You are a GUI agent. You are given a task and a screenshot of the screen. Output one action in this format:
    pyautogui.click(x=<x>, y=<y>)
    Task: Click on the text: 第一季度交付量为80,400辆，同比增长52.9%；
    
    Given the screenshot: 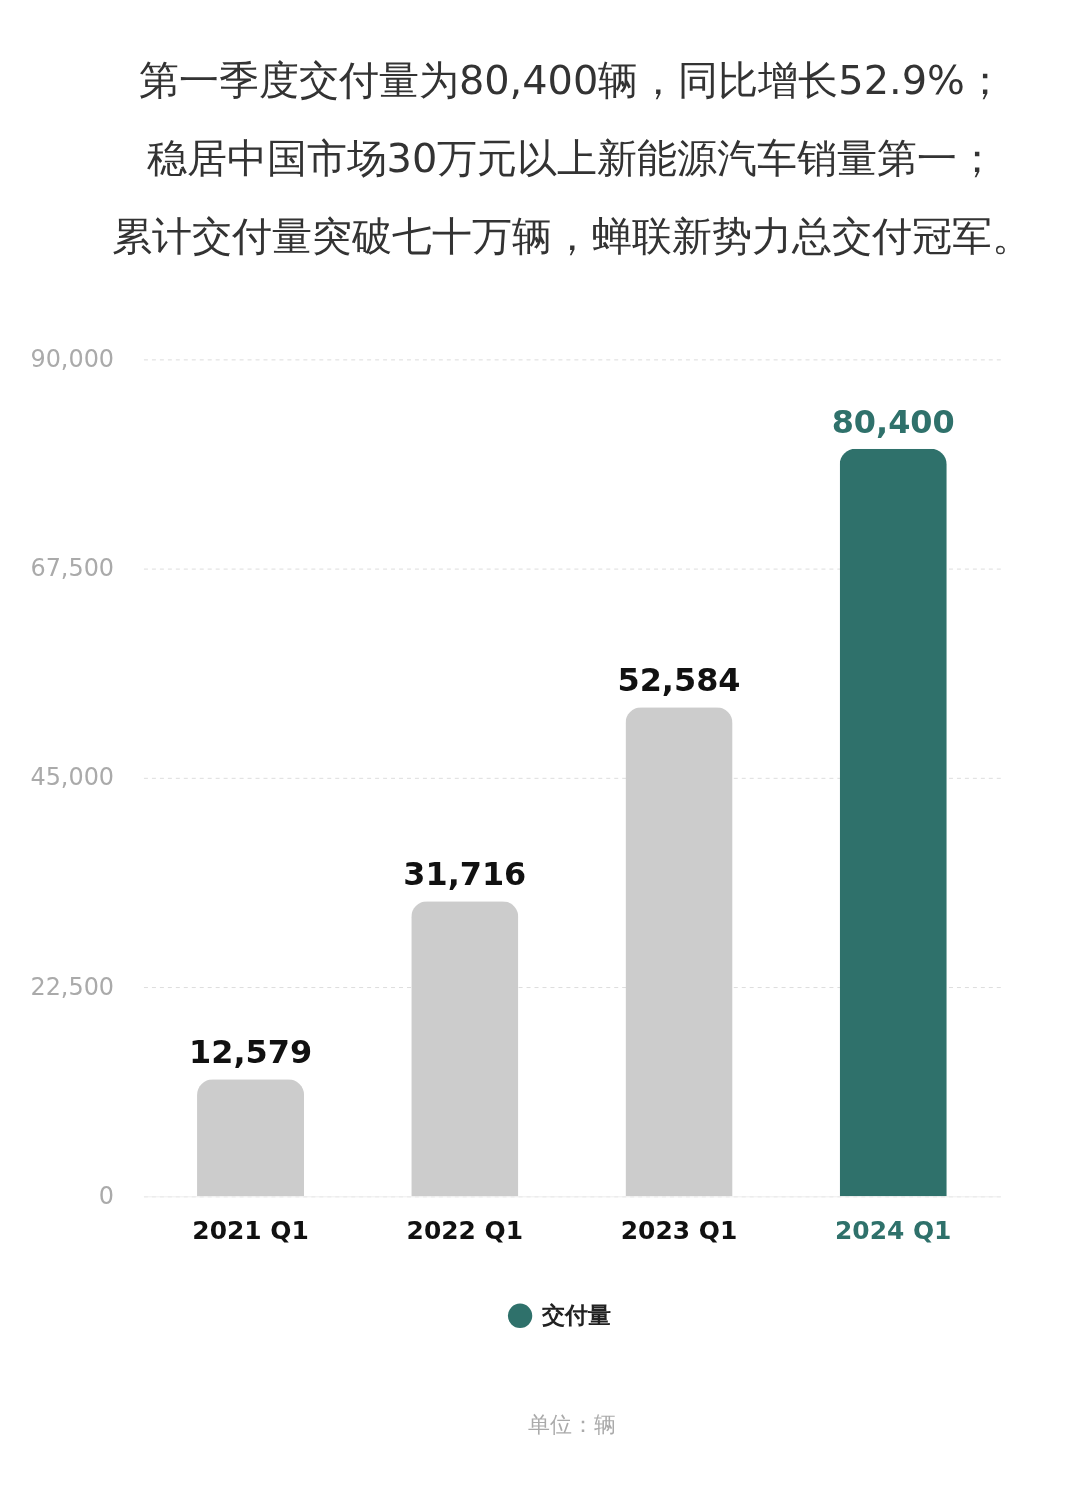 What is the action you would take?
    pyautogui.click(x=571, y=80)
    